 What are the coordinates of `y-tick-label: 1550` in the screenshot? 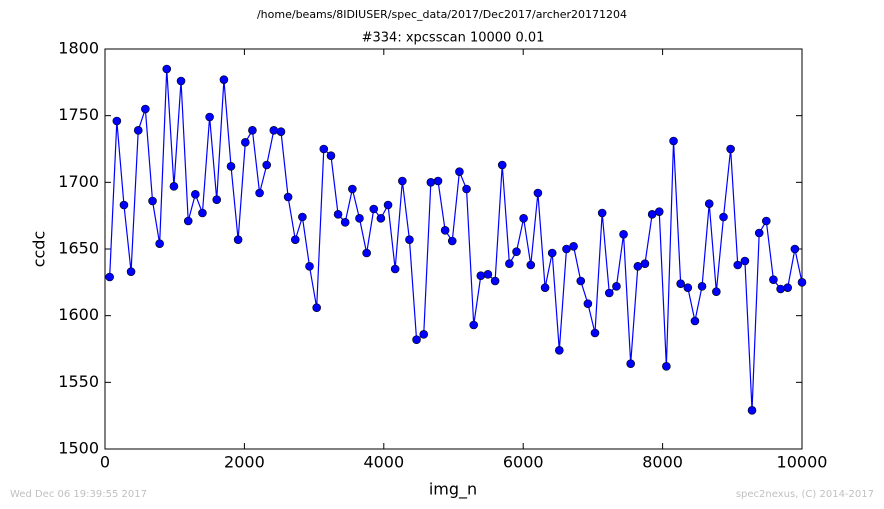 It's located at (78, 381).